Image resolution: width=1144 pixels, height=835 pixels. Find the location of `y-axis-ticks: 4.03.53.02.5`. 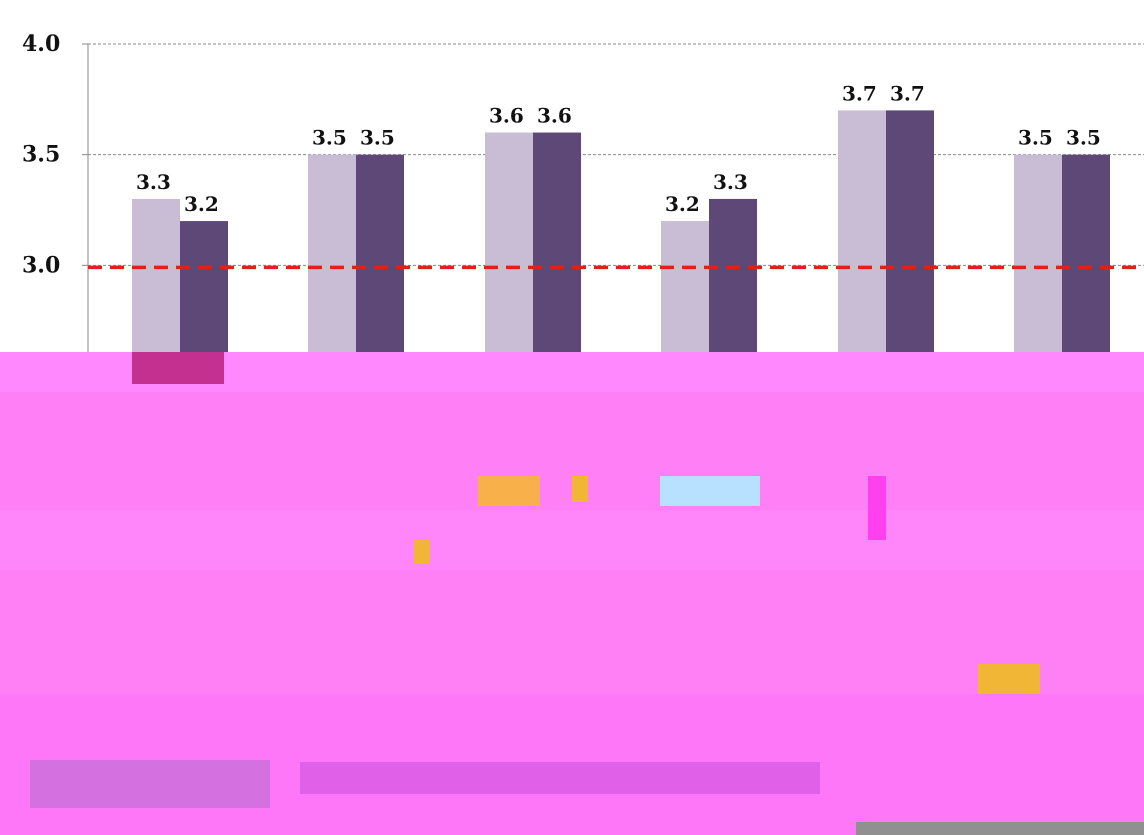

y-axis-ticks: 4.03.53.02.5 is located at coordinates (41, 210).